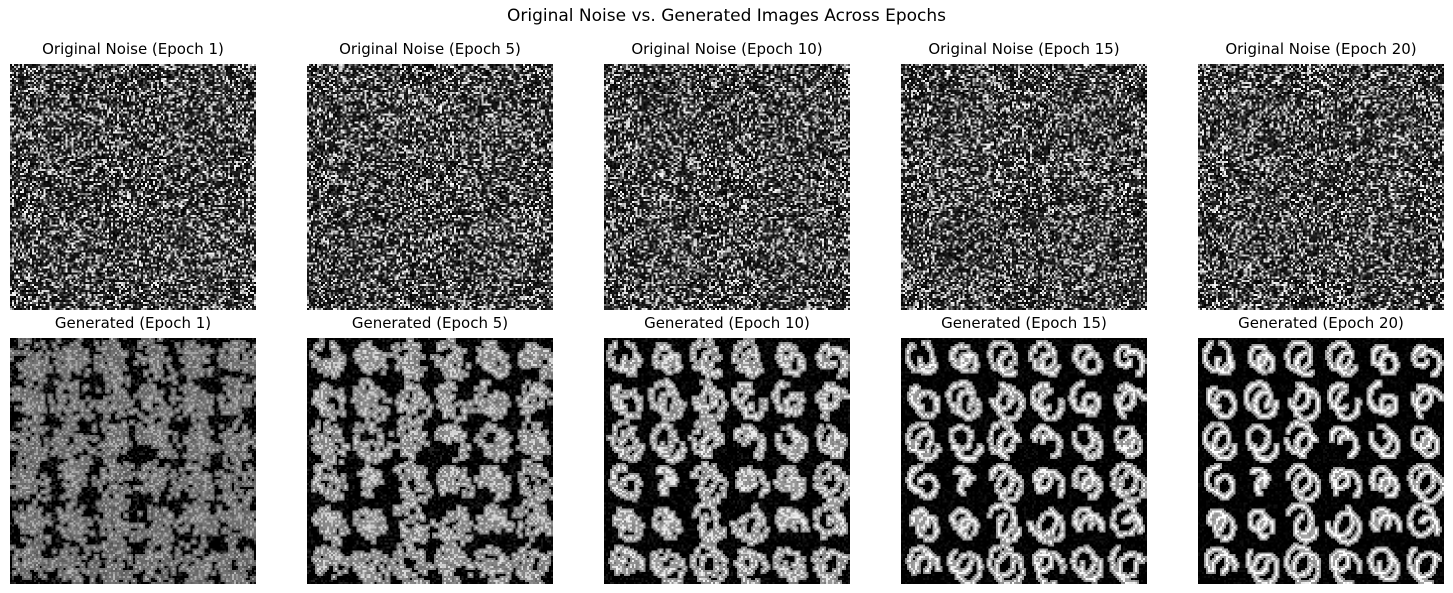  Describe the element at coordinates (1321, 323) in the screenshot. I see `generated-title-epoch-20: Generated (Epoch 20)` at that location.